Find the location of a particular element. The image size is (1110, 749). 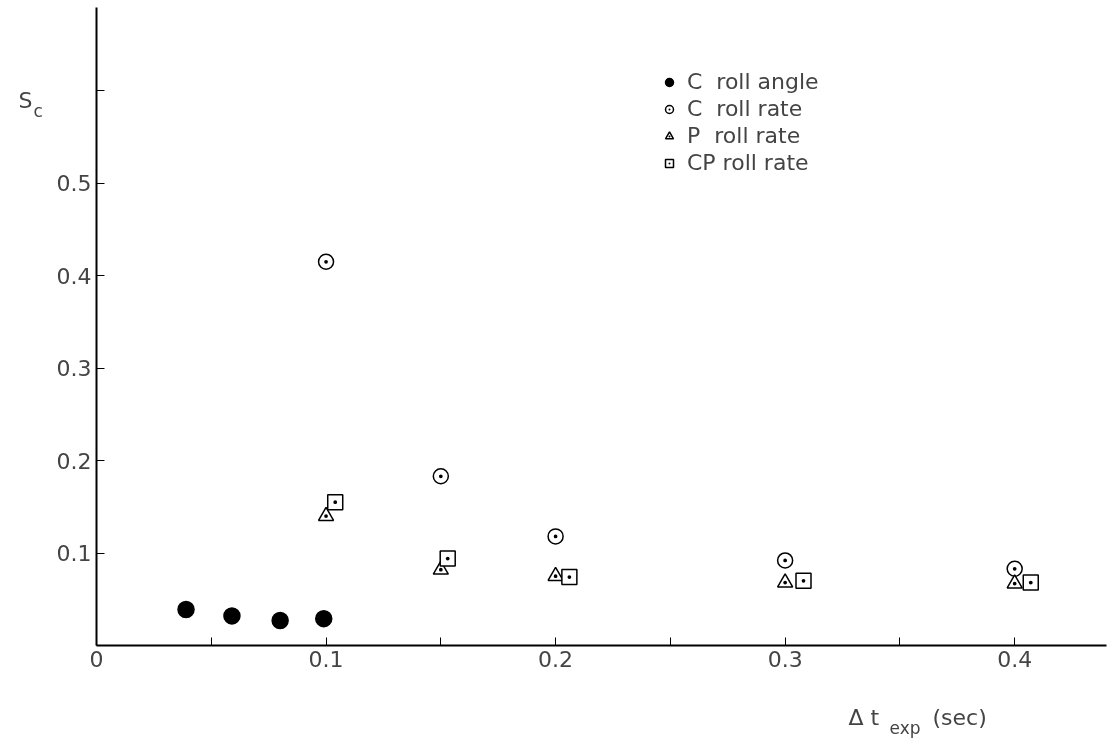

legend-label: C roll rate is located at coordinates (745, 108).